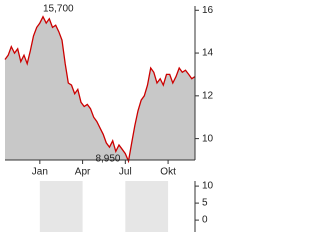  I want to click on y-tick-label: 16, so click(208, 10).